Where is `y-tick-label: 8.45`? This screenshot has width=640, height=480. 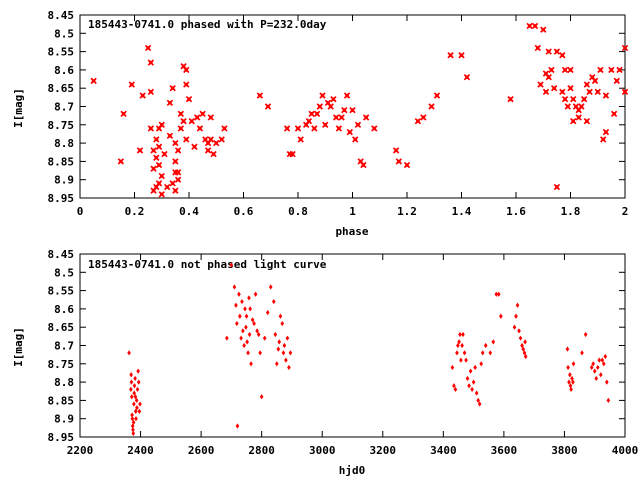 y-tick-label: 8.45 is located at coordinates (61, 254).